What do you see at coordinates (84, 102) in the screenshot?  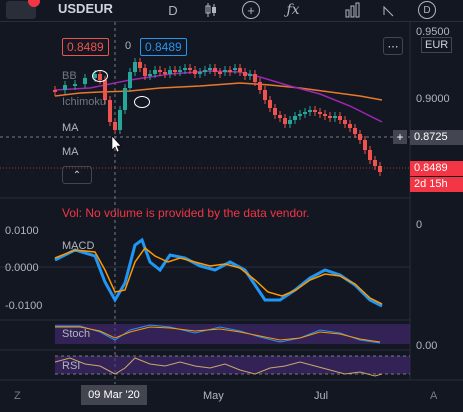 I see `legend-ichimoku: Ichimoku` at bounding box center [84, 102].